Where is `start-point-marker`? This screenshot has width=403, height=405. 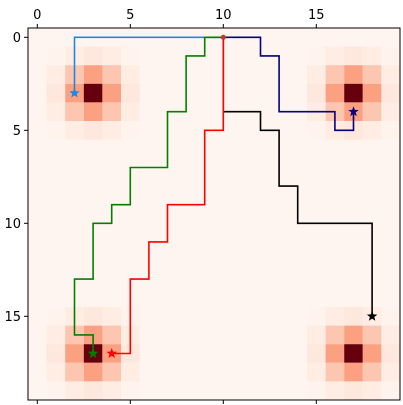
start-point-marker is located at coordinates (223, 37).